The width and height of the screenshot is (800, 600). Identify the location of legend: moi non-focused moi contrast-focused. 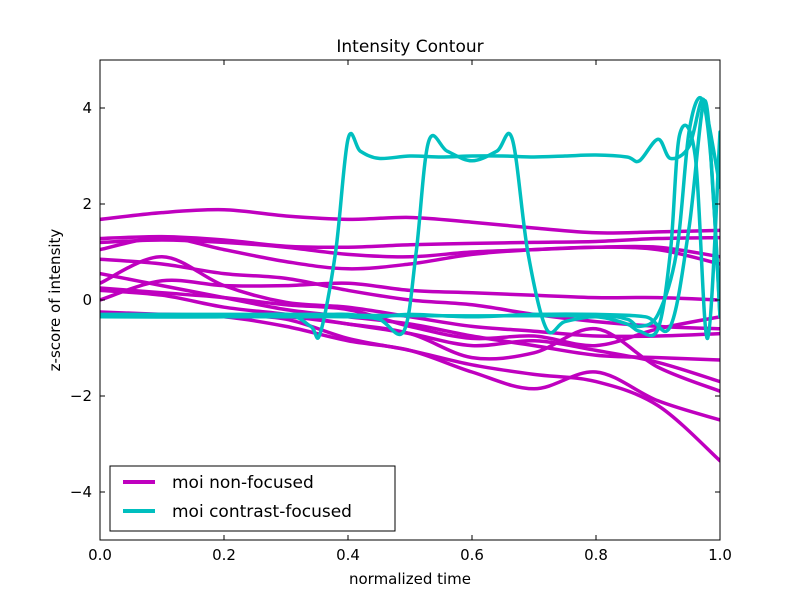
(252, 498).